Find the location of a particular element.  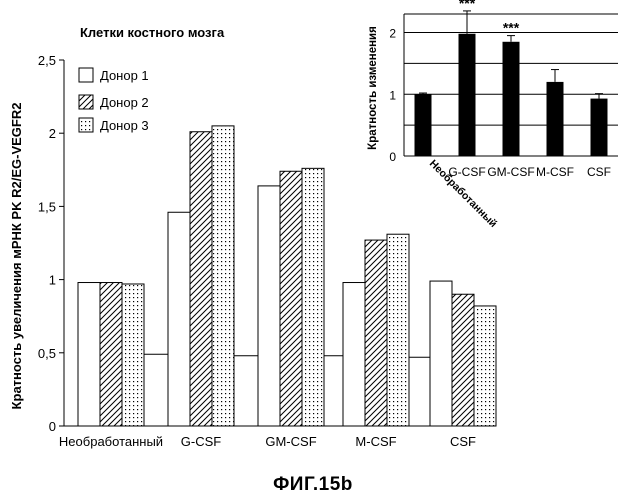

main-y-tick-label: 0,5 is located at coordinates (47, 353).